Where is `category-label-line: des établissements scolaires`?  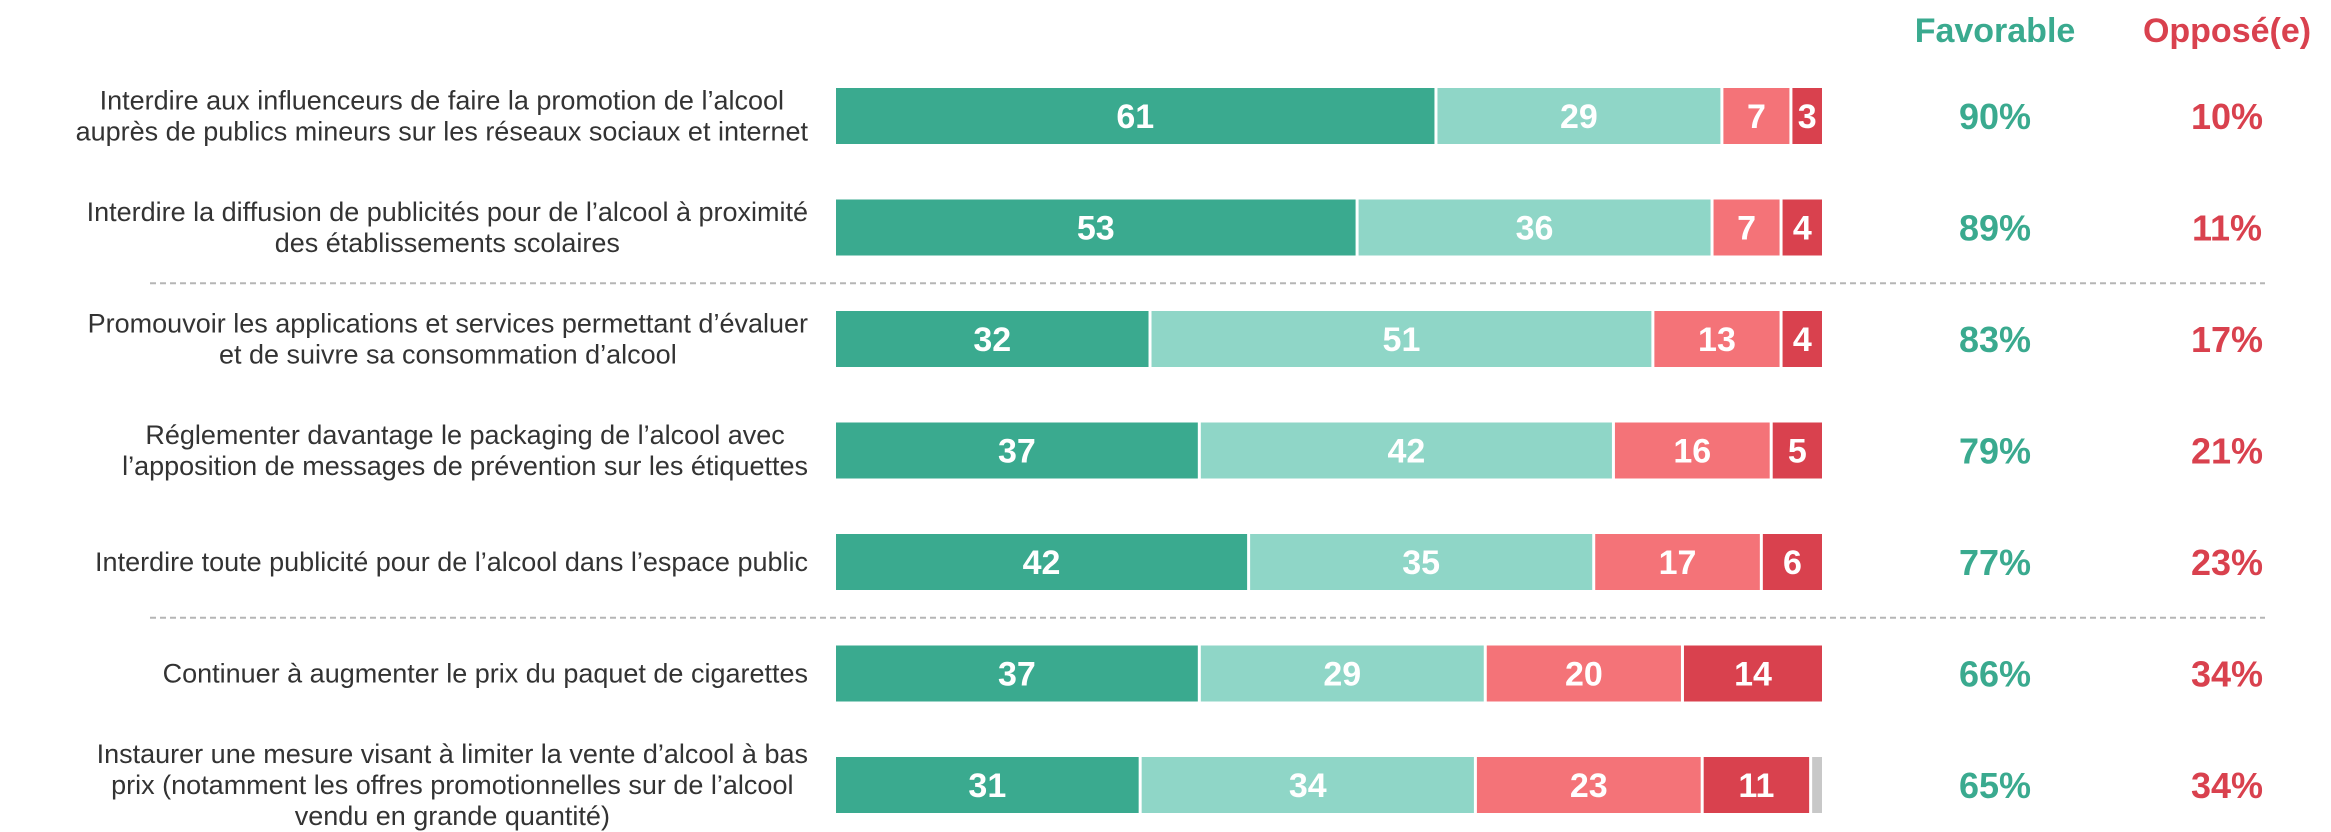
category-label-line: des établissements scolaires is located at coordinates (447, 243).